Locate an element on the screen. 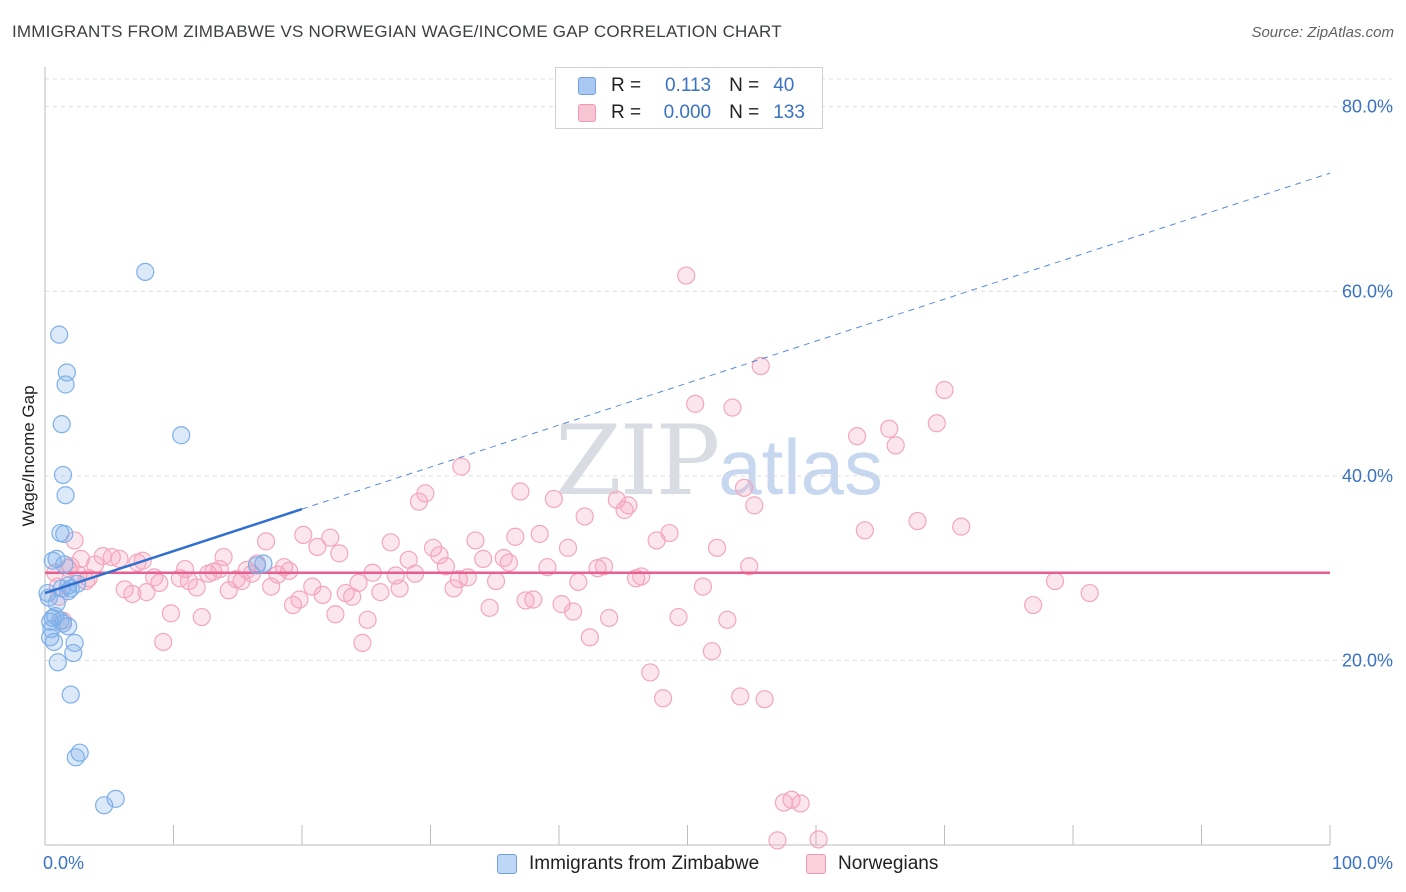 The width and height of the screenshot is (1406, 892). y-tick-label: 40.0% is located at coordinates (1367, 476).